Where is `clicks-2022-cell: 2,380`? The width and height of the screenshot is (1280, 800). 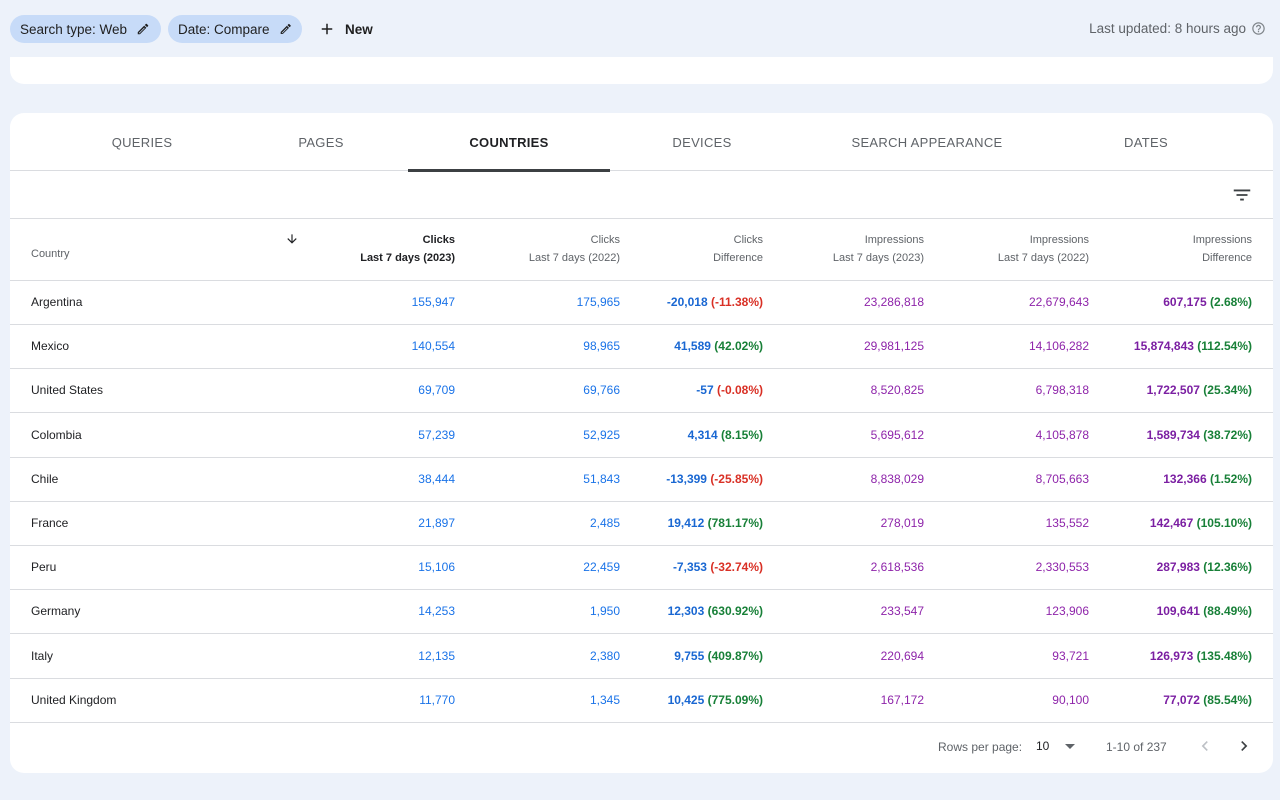
clicks-2022-cell: 2,380 is located at coordinates (604, 655).